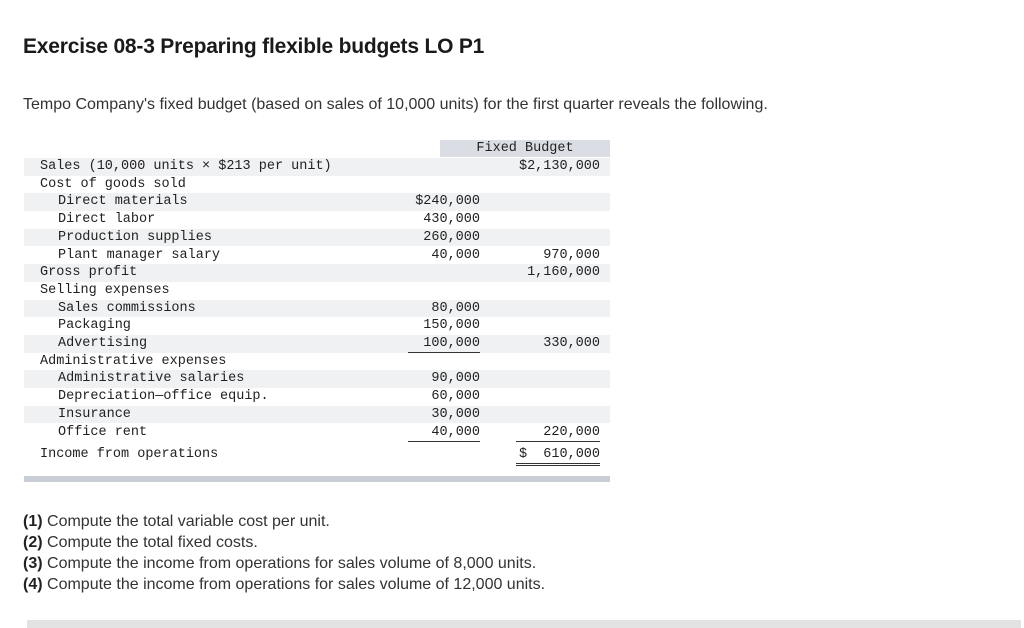  What do you see at coordinates (317, 344) in the screenshot?
I see `table-row: Advertising 100,000 330,000` at bounding box center [317, 344].